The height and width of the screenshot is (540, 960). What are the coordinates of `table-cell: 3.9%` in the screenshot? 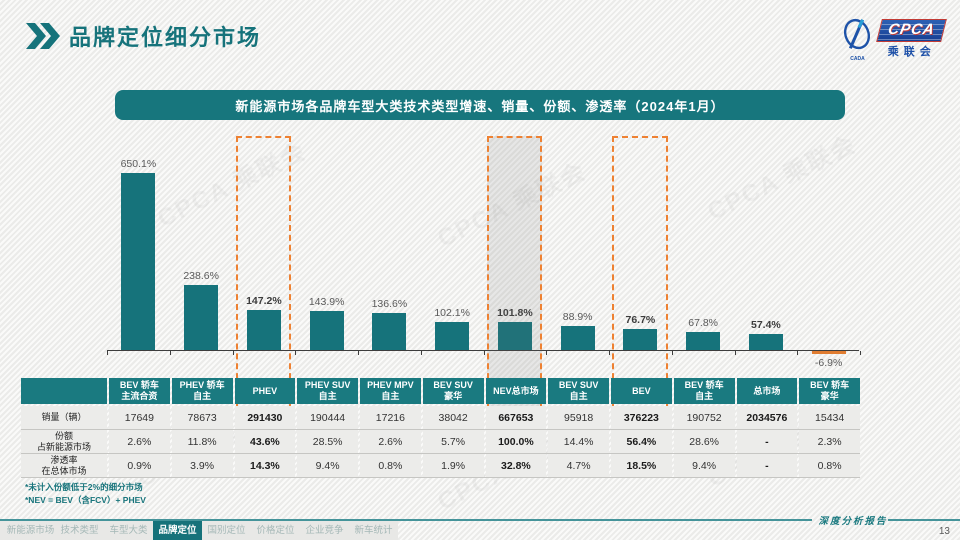 It's located at (202, 465).